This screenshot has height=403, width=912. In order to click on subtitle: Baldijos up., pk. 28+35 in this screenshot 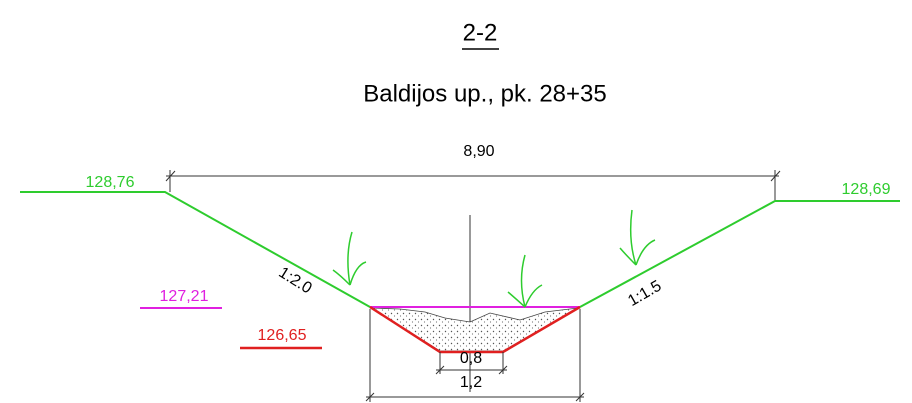, I will do `click(485, 93)`.